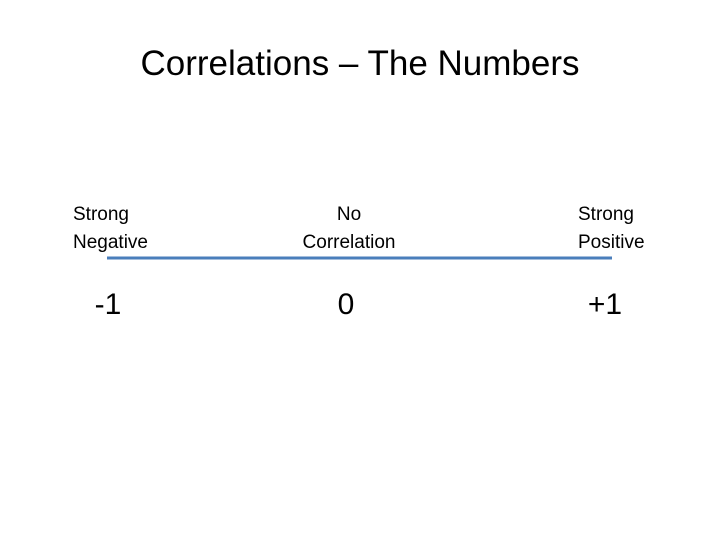 The width and height of the screenshot is (720, 540). Describe the element at coordinates (346, 304) in the screenshot. I see `scale-value: 0` at that location.